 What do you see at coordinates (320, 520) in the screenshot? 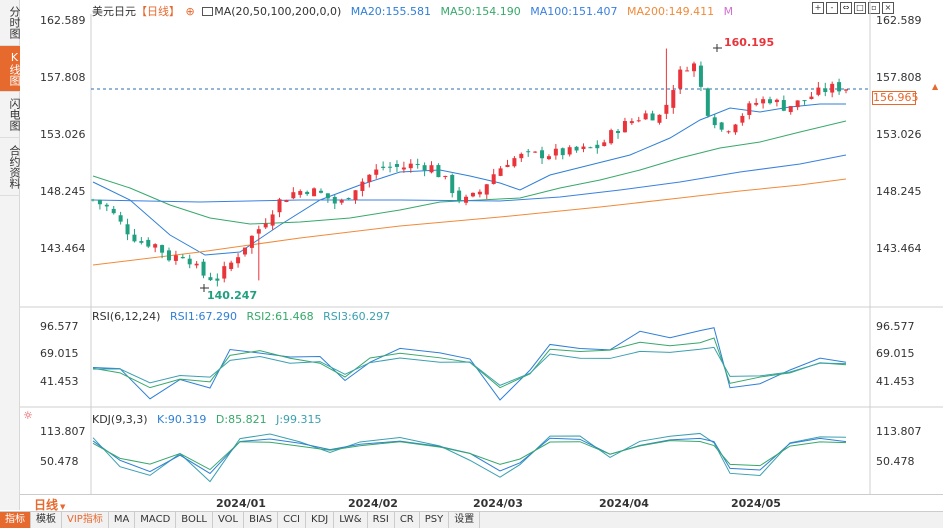
I see `tab-kdj: KDJ` at bounding box center [320, 520].